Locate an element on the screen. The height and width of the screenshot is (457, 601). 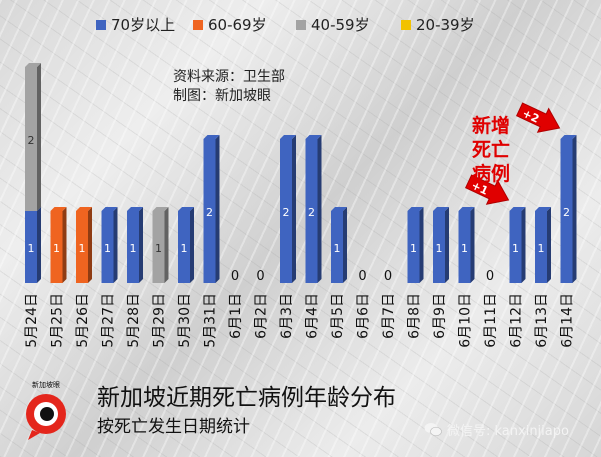
legend-label: 40-59岁 is located at coordinates (340, 25).